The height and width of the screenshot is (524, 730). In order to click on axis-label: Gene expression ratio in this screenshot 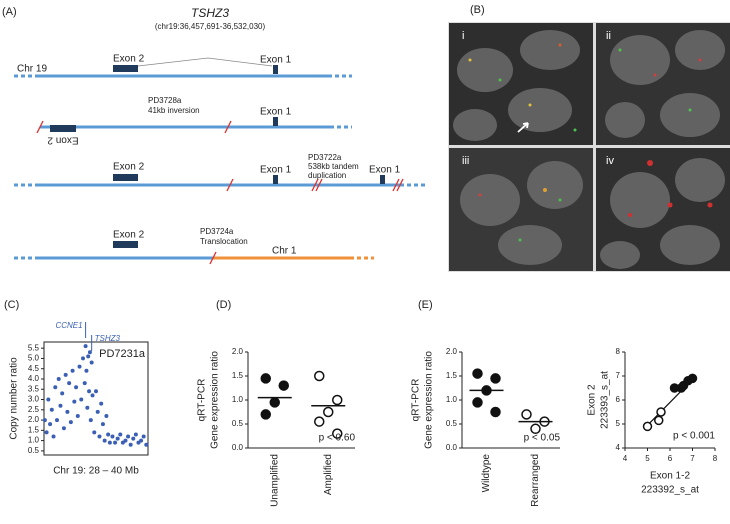, I will do `click(215, 400)`.